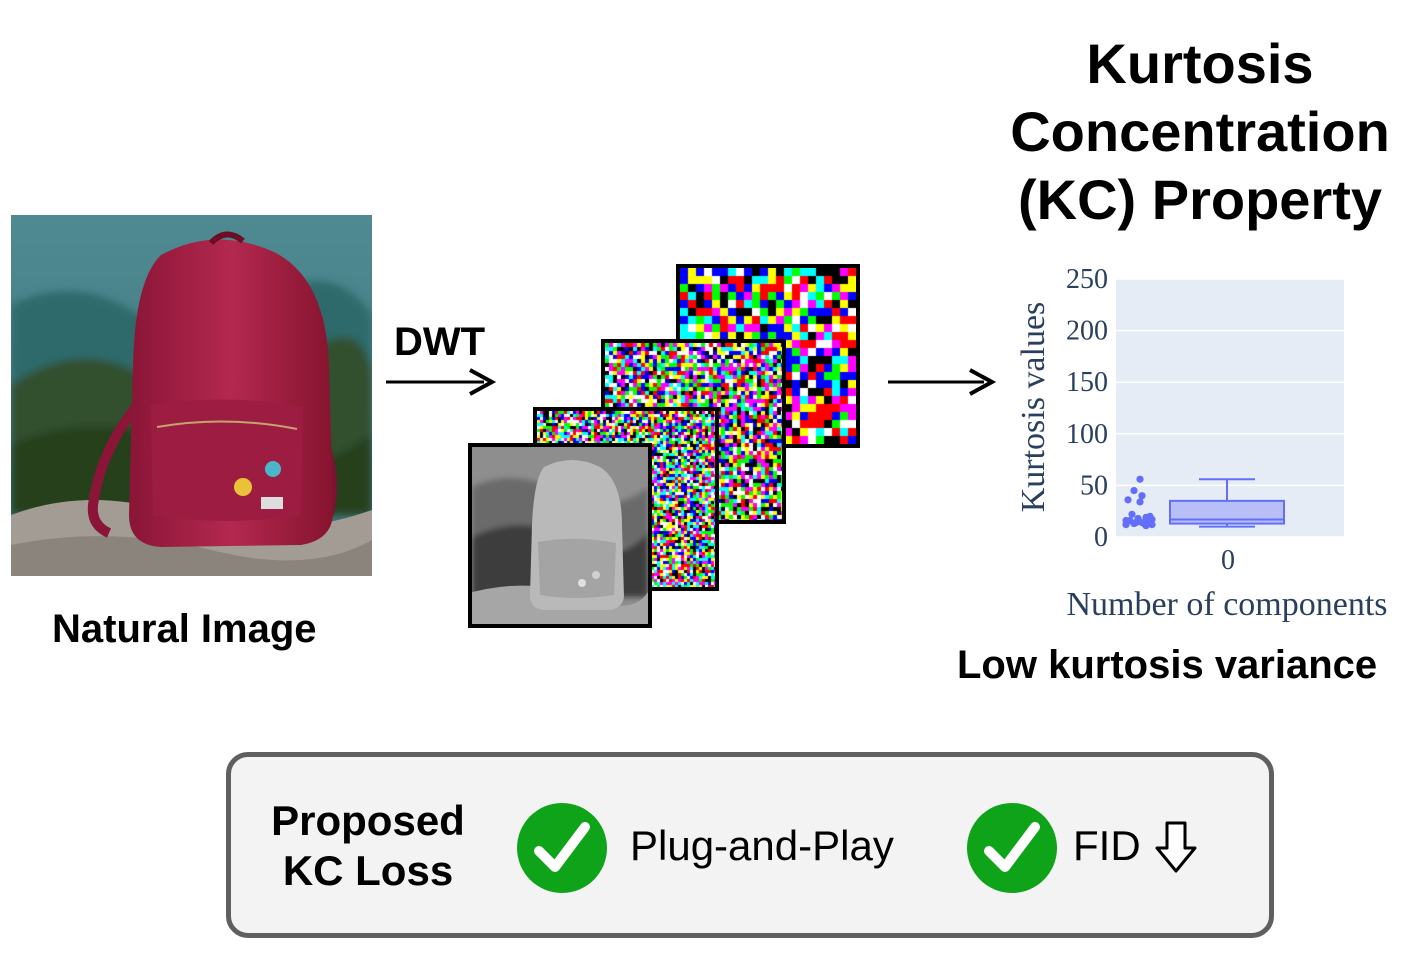 Image resolution: width=1424 pixels, height=956 pixels. I want to click on down-arrow-icon, so click(1176, 847).